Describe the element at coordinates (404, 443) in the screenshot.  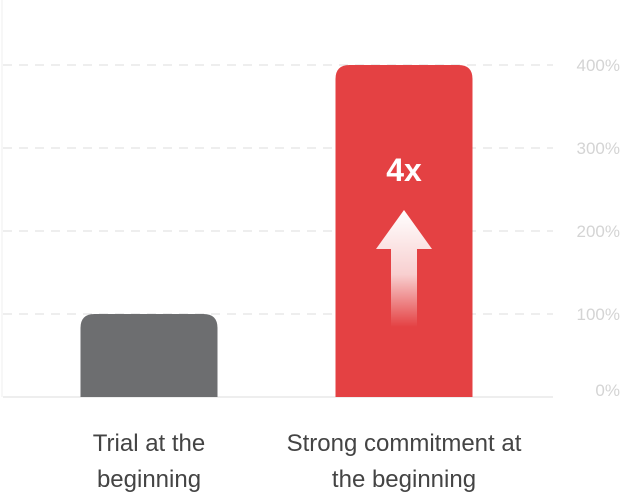
I see `category-label: Strong commitment at` at that location.